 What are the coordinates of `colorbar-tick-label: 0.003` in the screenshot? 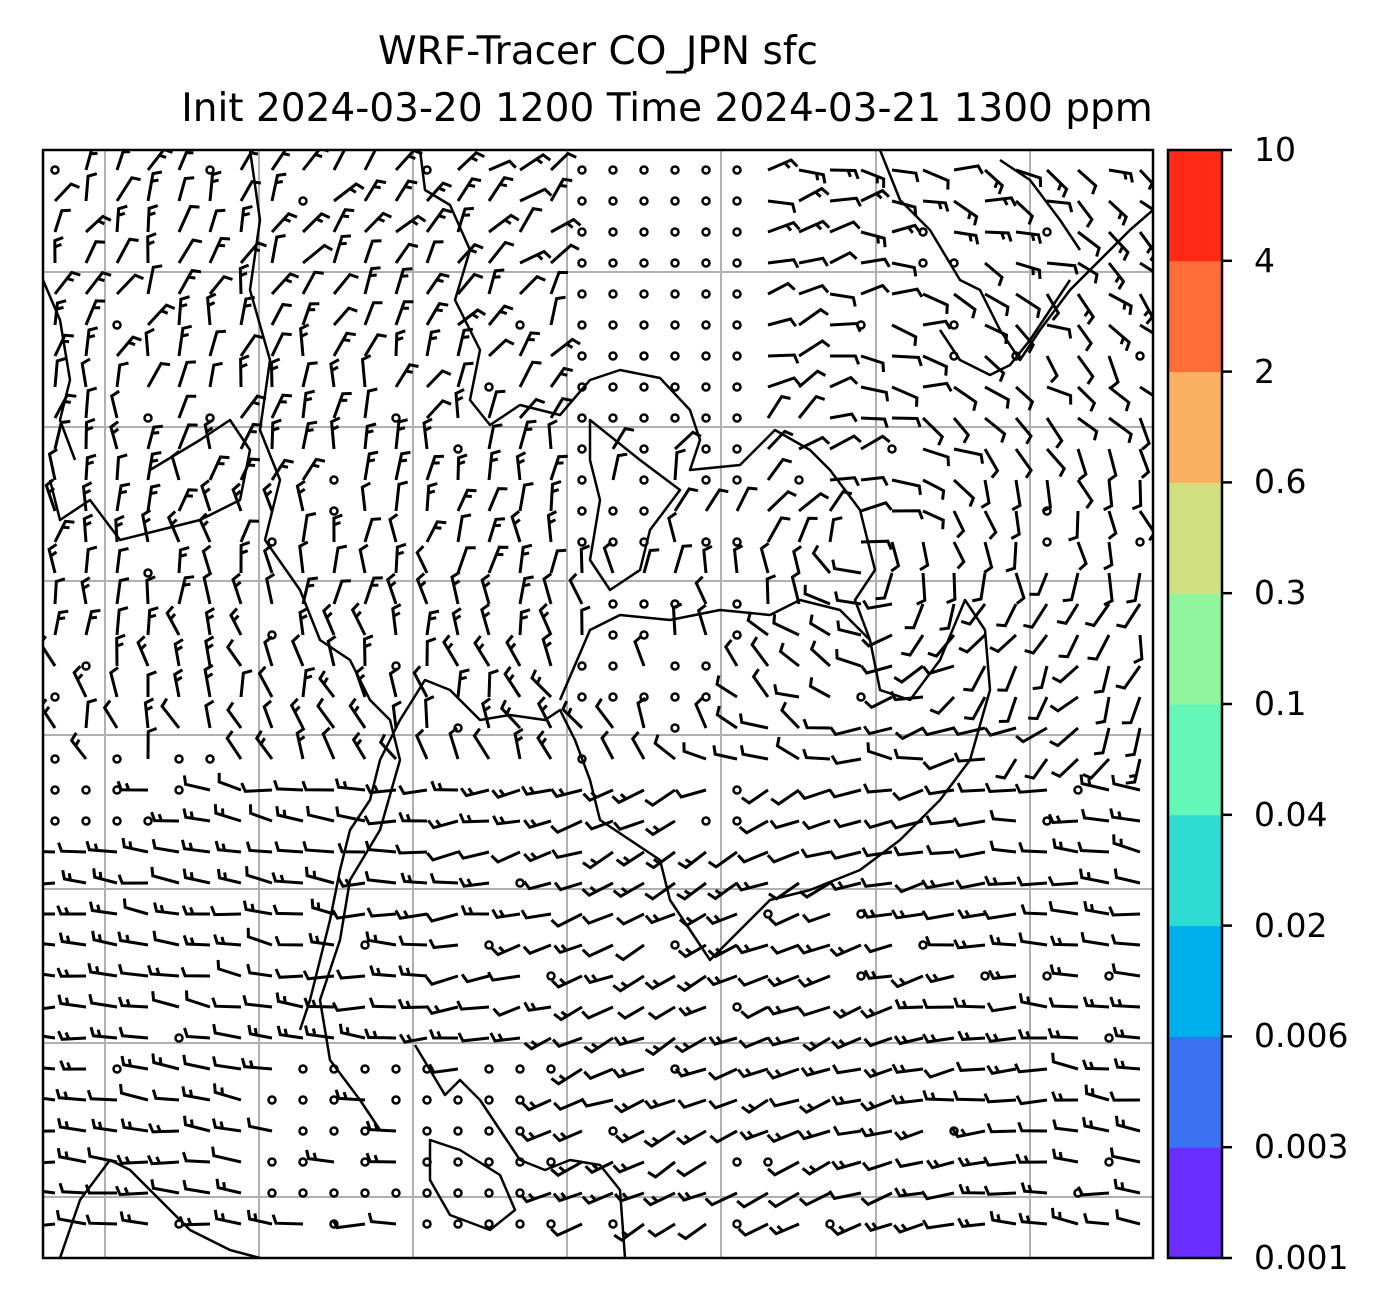 It's located at (1301, 1147).